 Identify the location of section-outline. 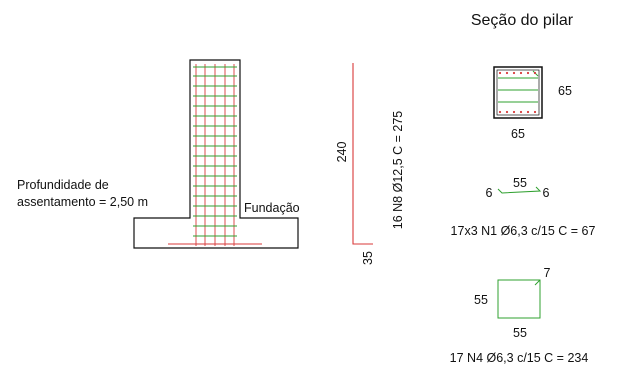
(518, 92).